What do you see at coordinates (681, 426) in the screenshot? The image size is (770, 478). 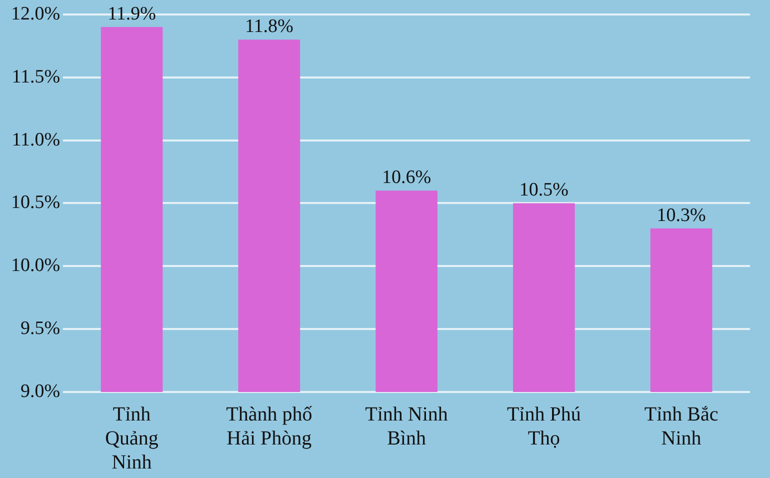 I see `x-tick-label: Tỉnh Bắc Ninh` at bounding box center [681, 426].